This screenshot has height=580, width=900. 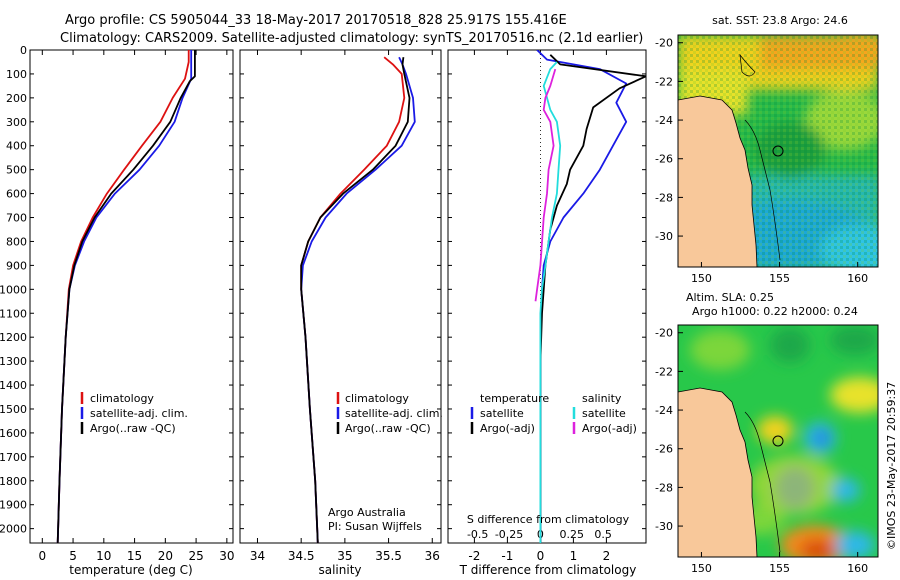 I want to click on depth-tick-label: 200, so click(x=16, y=98).